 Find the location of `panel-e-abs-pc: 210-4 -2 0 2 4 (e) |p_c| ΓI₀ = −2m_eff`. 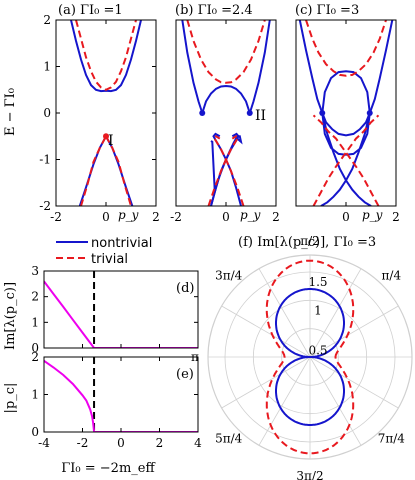

panel-e-abs-pc: 210-4 -2 0 2 4 (e) |p_c| ΓI₀ = −2m_eff is located at coordinates (102, 413).